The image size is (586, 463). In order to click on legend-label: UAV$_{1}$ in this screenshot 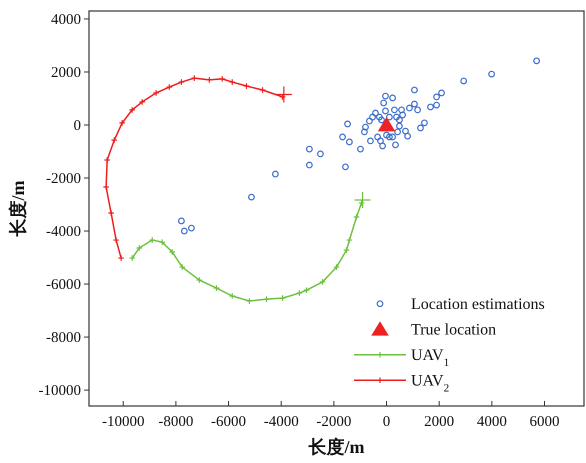, I will do `click(430, 357)`.